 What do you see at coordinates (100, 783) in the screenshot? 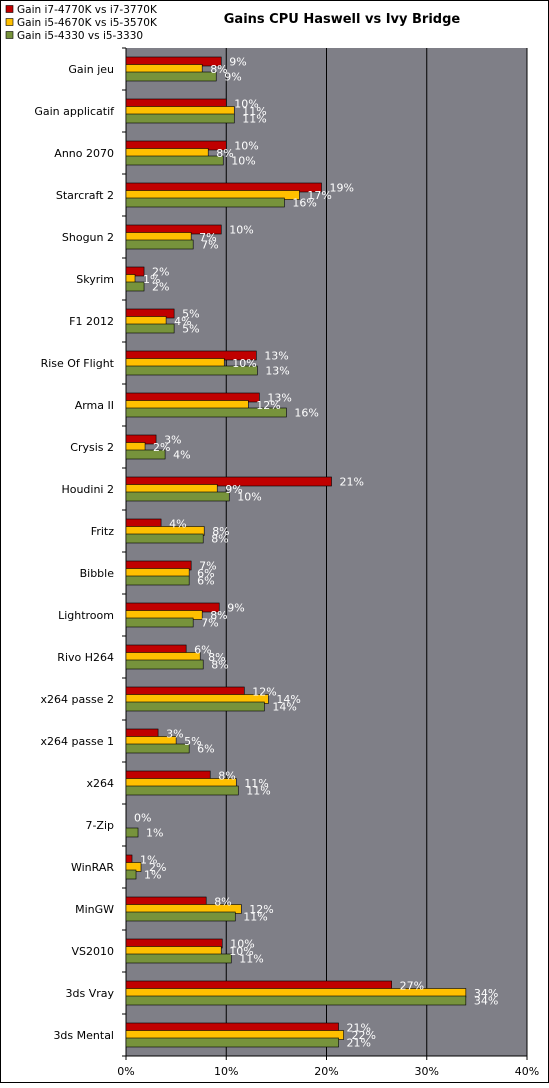
I see `category-label: x264` at bounding box center [100, 783].